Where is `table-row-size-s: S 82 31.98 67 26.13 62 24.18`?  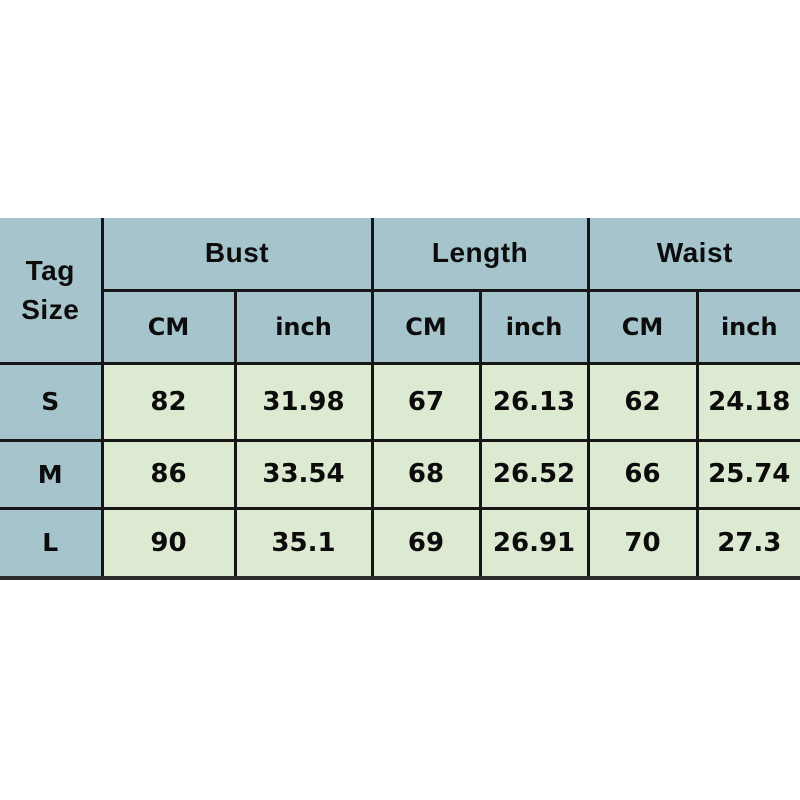
table-row-size-s: S 82 31.98 67 26.13 62 24.18 is located at coordinates (400, 402).